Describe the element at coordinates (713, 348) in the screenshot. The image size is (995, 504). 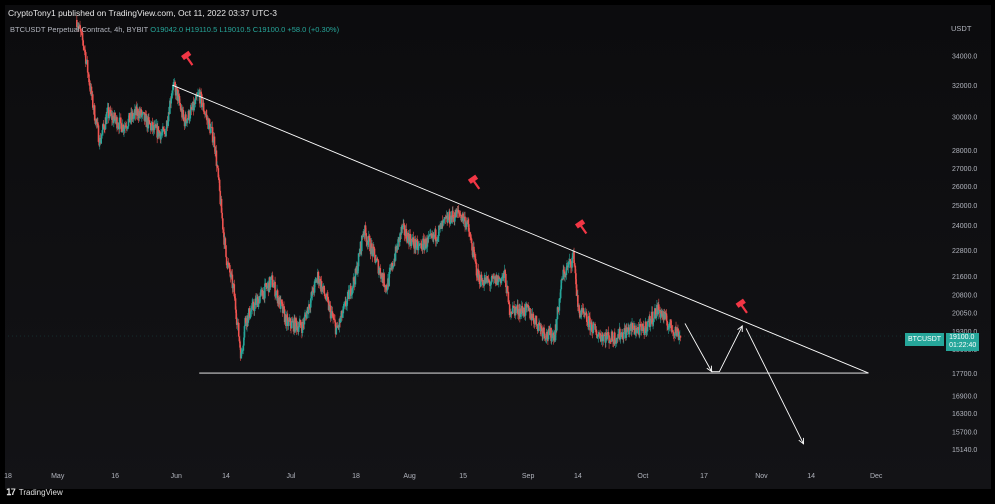
I see `forecast-path` at that location.